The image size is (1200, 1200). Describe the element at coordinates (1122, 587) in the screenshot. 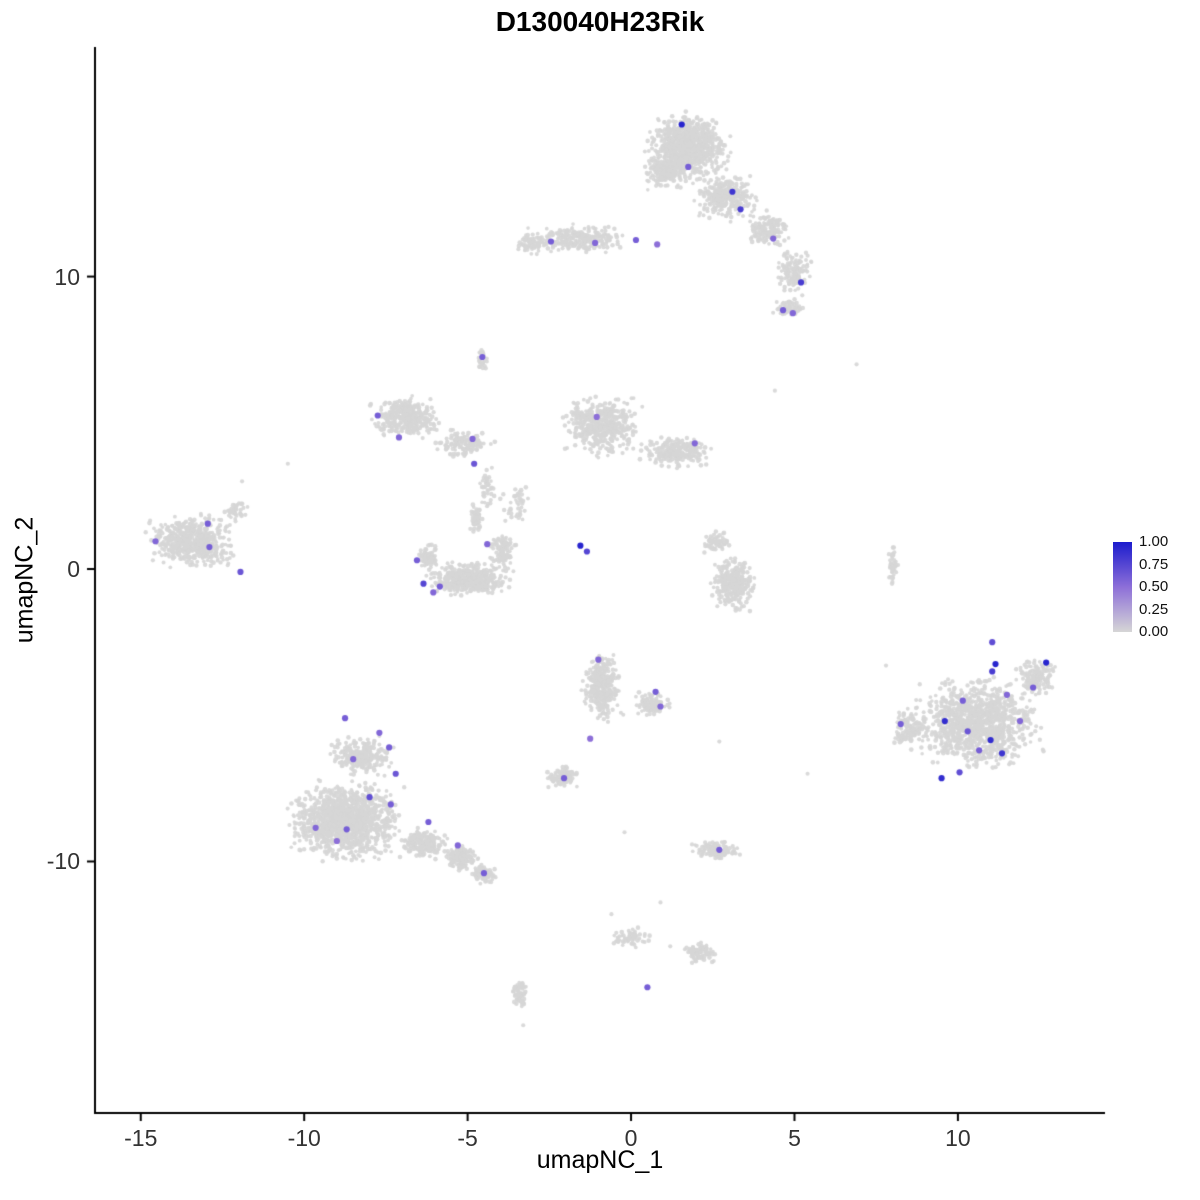

I see `legend-gradient-bar` at that location.